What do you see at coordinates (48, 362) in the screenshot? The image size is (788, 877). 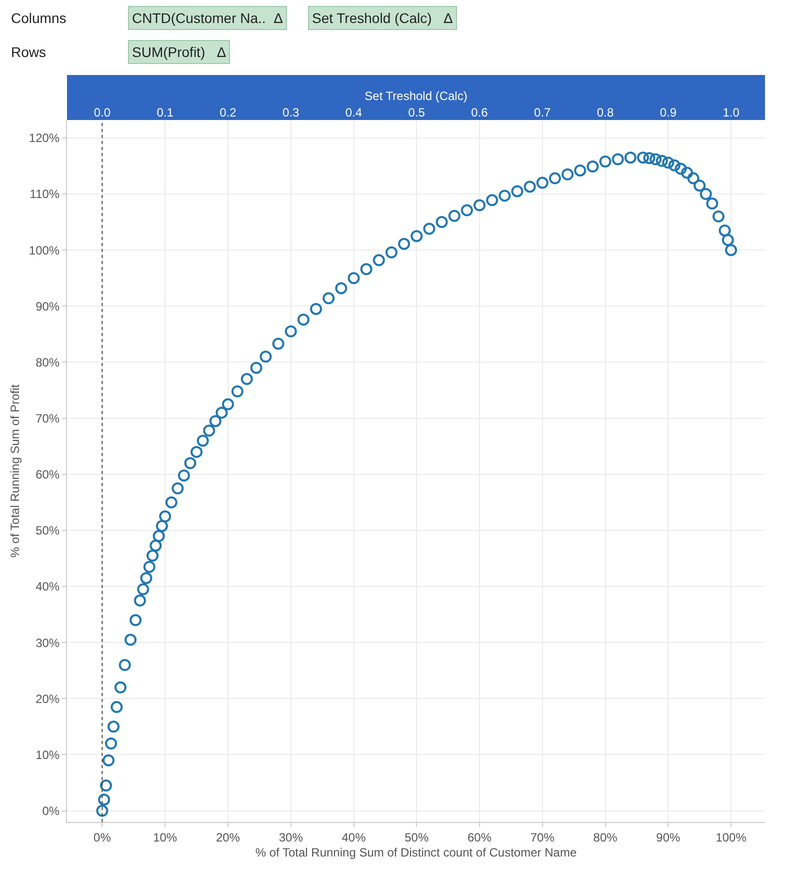 I see `y-tick-label: 80%` at bounding box center [48, 362].